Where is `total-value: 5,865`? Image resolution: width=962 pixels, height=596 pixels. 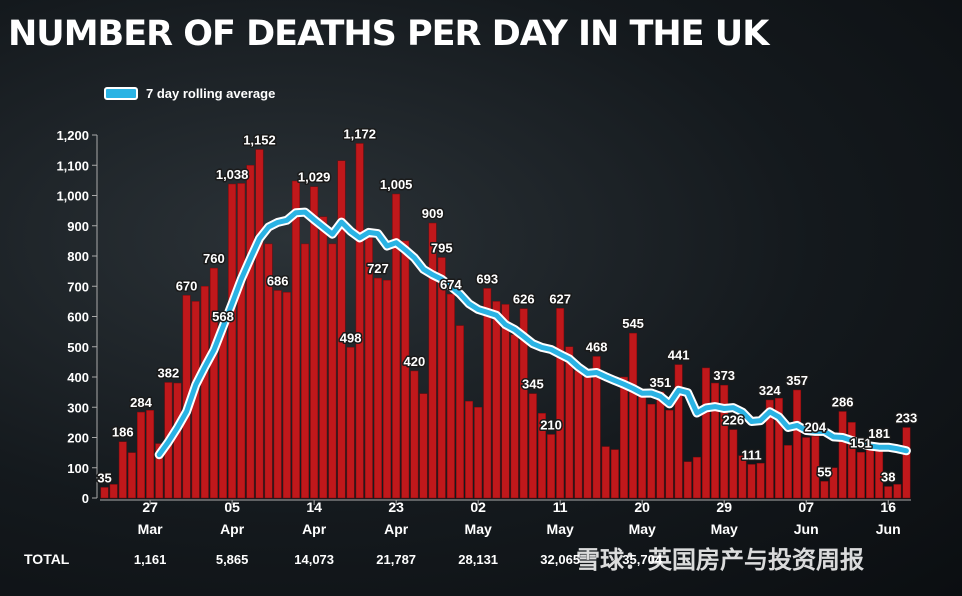 total-value: 5,865 is located at coordinates (232, 559).